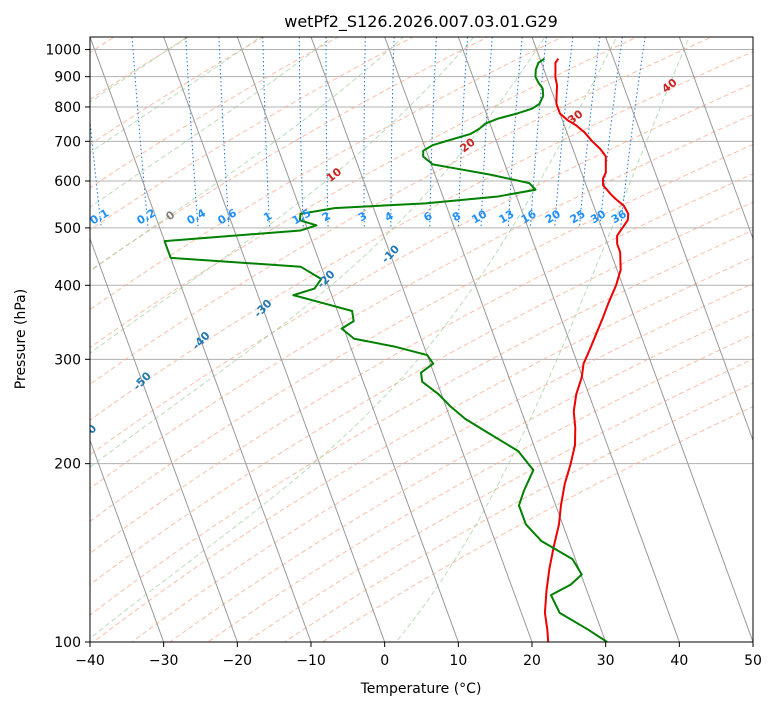  Describe the element at coordinates (67, 78) in the screenshot. I see `y-tick-label: 900` at that location.